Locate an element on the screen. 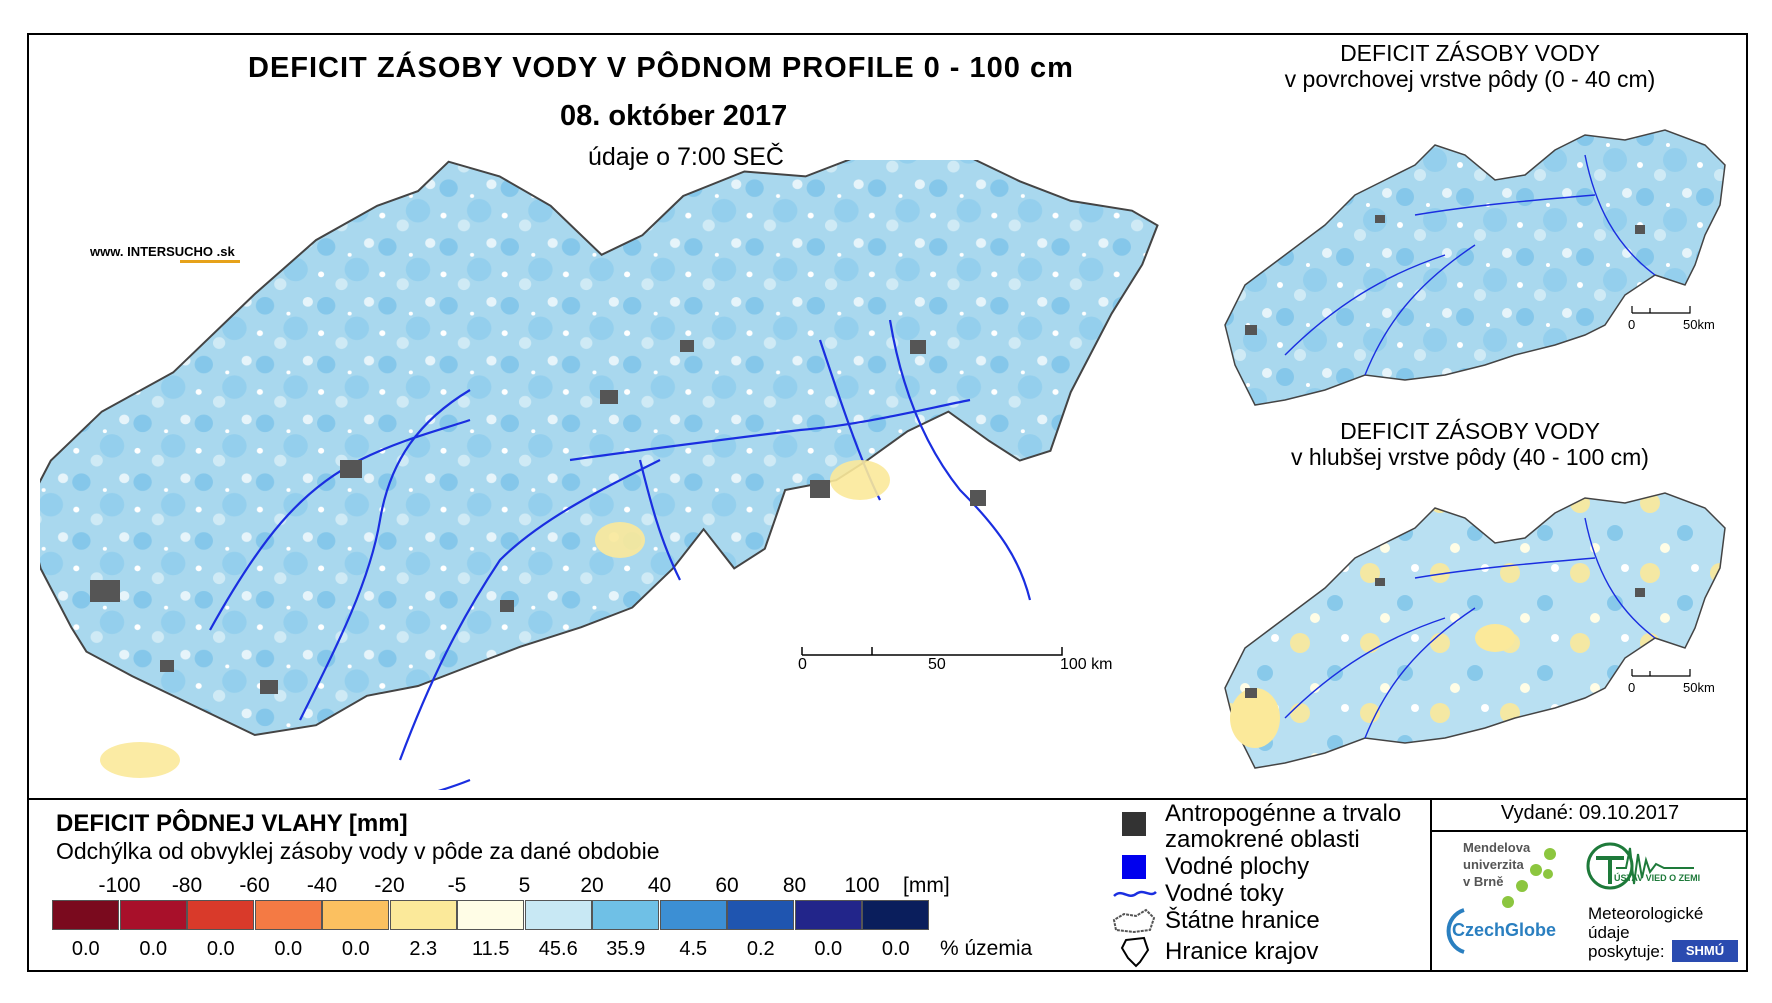 The width and height of the screenshot is (1772, 1003). shmu-logo: SHMÚ is located at coordinates (1705, 951).